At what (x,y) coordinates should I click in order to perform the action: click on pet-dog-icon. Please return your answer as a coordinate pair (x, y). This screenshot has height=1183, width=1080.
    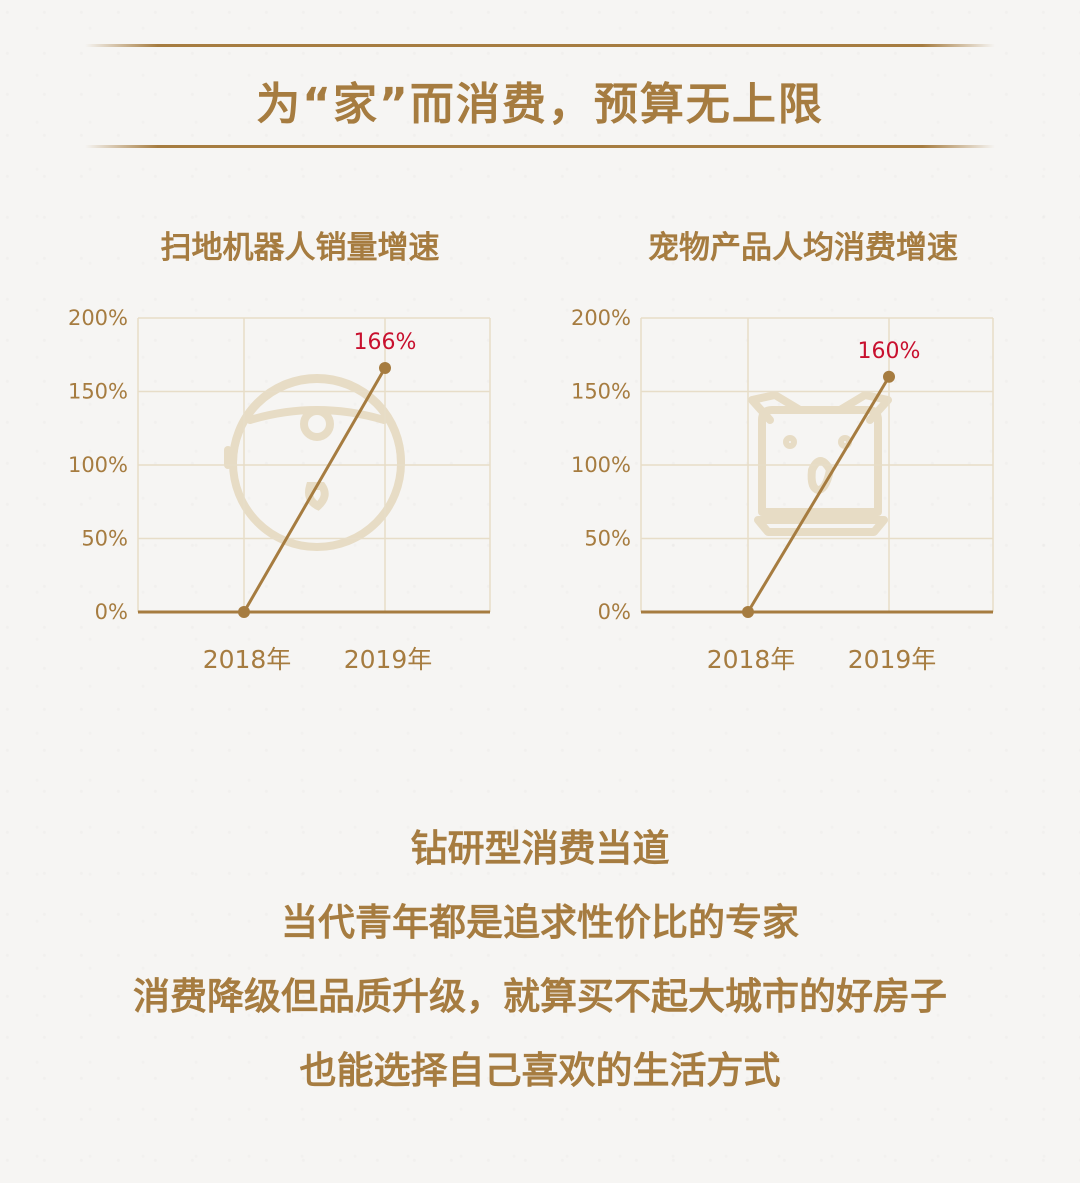
    Looking at the image, I should click on (820, 463).